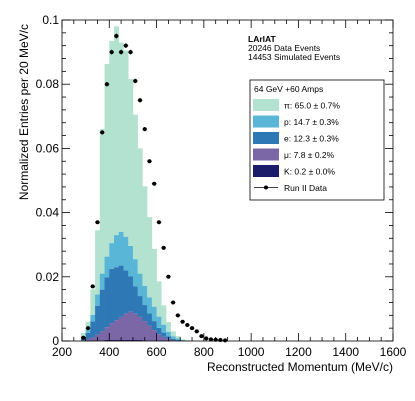  Describe the element at coordinates (109, 352) in the screenshot. I see `x-tick-label: 400` at that location.